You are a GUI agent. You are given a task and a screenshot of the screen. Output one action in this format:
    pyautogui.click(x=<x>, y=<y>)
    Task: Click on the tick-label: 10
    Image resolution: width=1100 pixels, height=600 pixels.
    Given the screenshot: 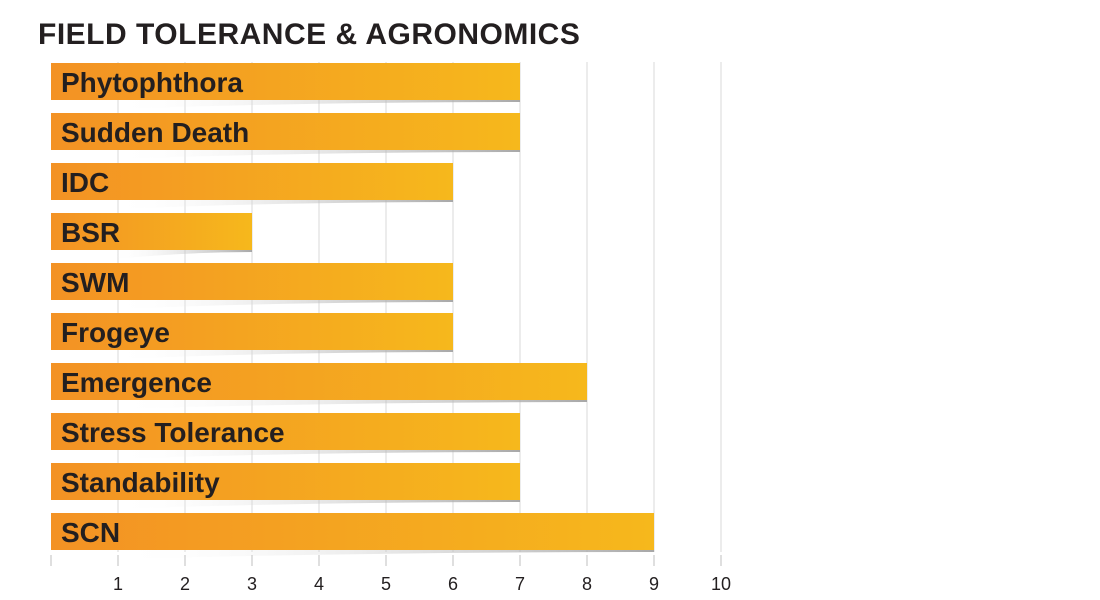 What is the action you would take?
    pyautogui.click(x=721, y=584)
    